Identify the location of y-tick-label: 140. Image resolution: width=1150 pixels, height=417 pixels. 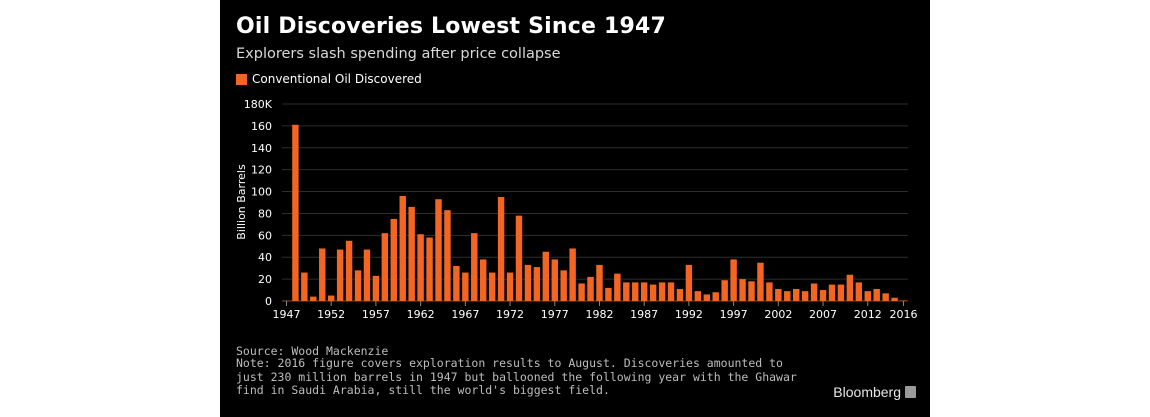
(261, 148).